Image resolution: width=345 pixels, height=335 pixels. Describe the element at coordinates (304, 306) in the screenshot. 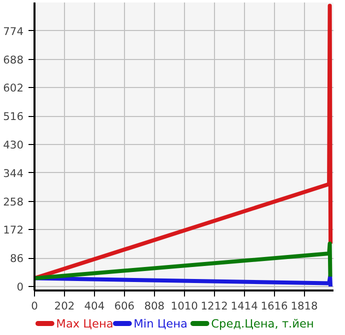

I see `x-tick-label: 1818` at that location.